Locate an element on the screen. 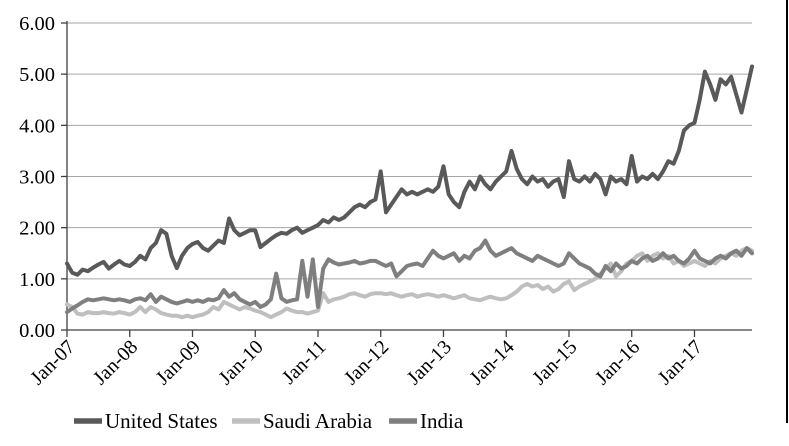 The image size is (789, 446). y-axis-label: 2.00 is located at coordinates (37, 229).